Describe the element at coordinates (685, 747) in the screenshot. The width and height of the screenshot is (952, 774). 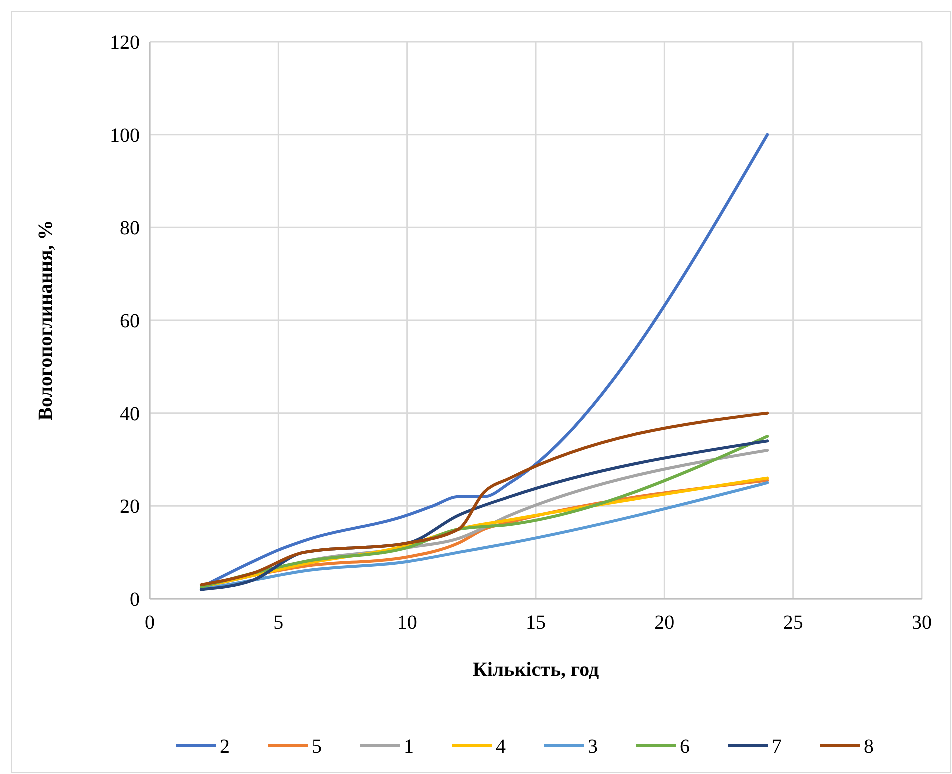
I see `legend-label: 6` at that location.